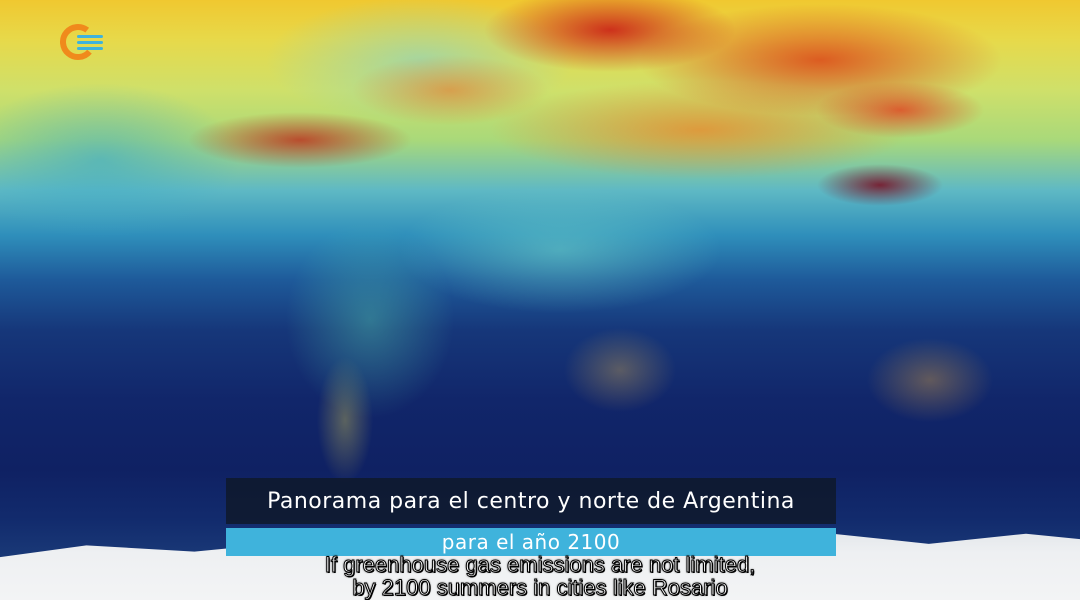  I want to click on channel-logo-icon, so click(81, 42).